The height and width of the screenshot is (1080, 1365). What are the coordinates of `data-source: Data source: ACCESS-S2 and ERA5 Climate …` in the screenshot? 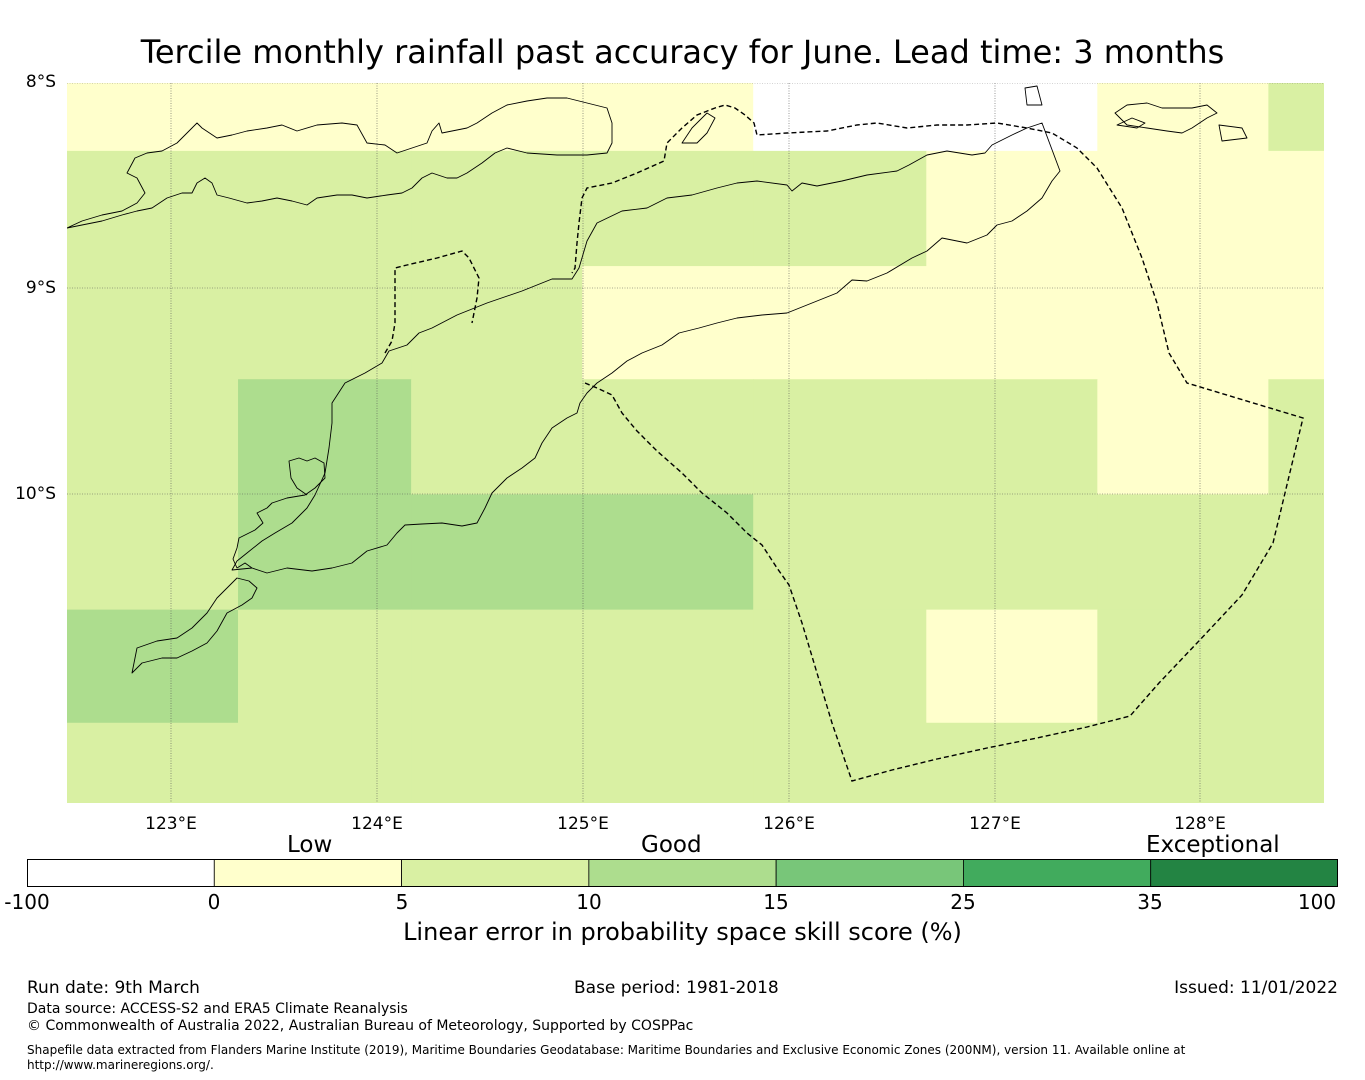 It's located at (217, 1009).